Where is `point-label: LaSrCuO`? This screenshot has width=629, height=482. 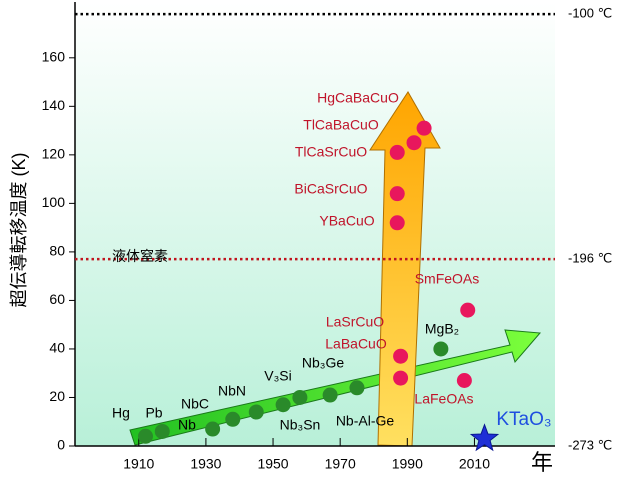 point-label: LaSrCuO is located at coordinates (355, 322).